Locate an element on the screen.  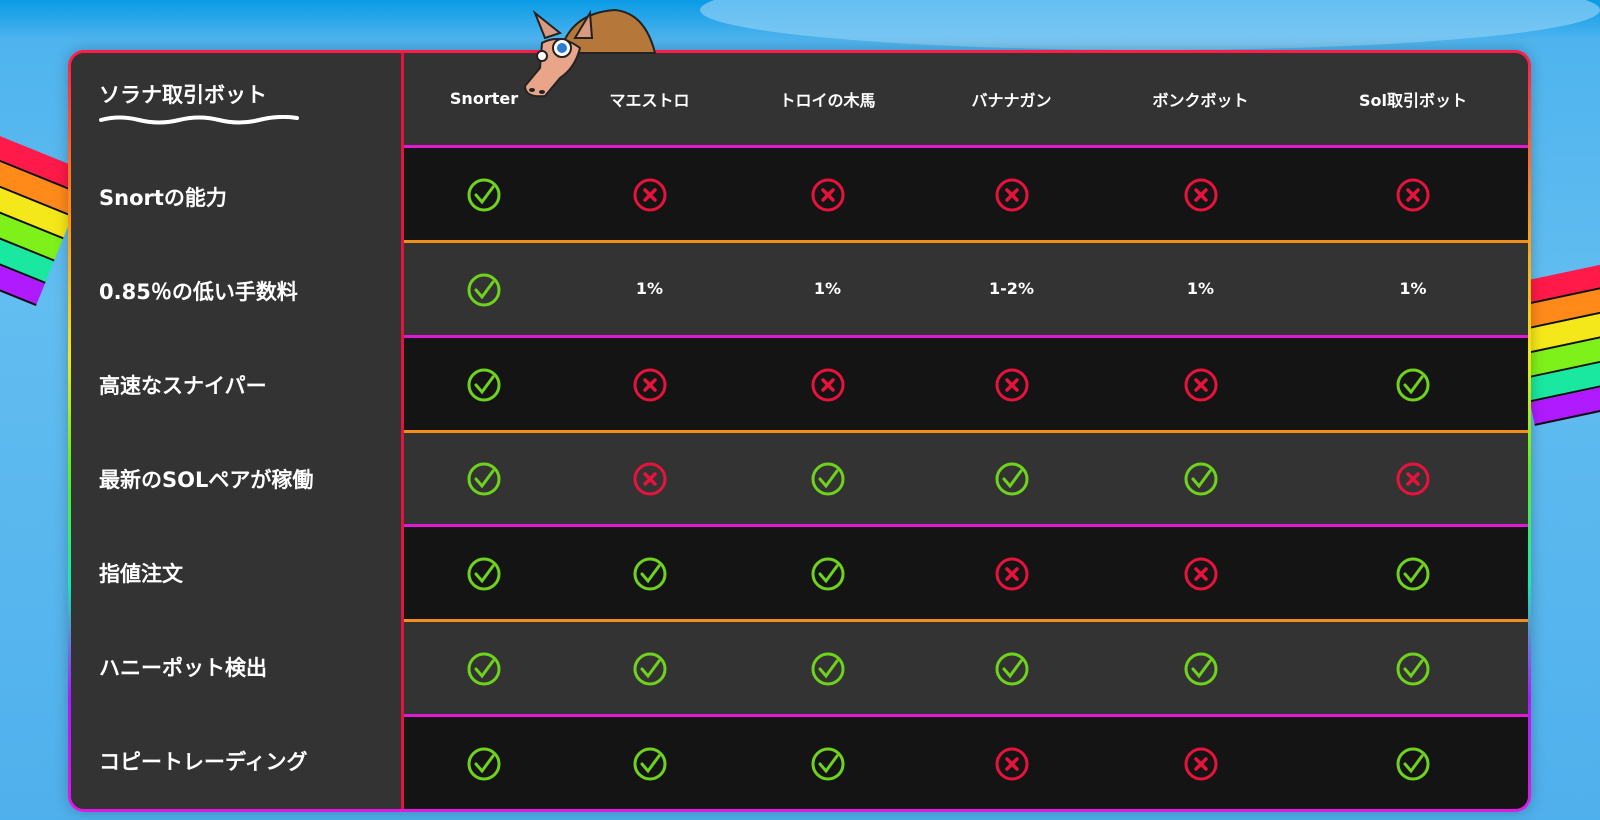
column-header: トロイの木馬 is located at coordinates (827, 100).